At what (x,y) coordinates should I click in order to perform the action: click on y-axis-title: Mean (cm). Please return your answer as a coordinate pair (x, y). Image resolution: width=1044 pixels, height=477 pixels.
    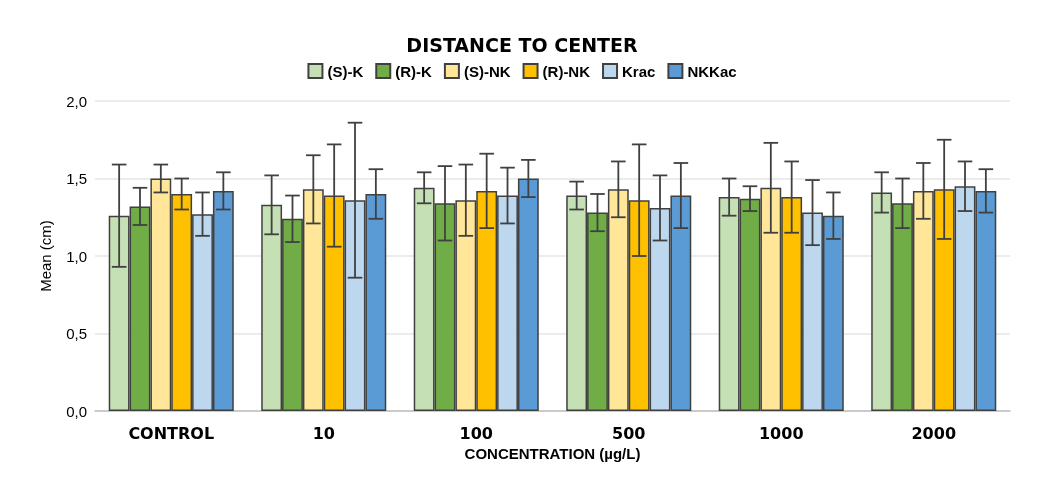
    Looking at the image, I should click on (45, 256).